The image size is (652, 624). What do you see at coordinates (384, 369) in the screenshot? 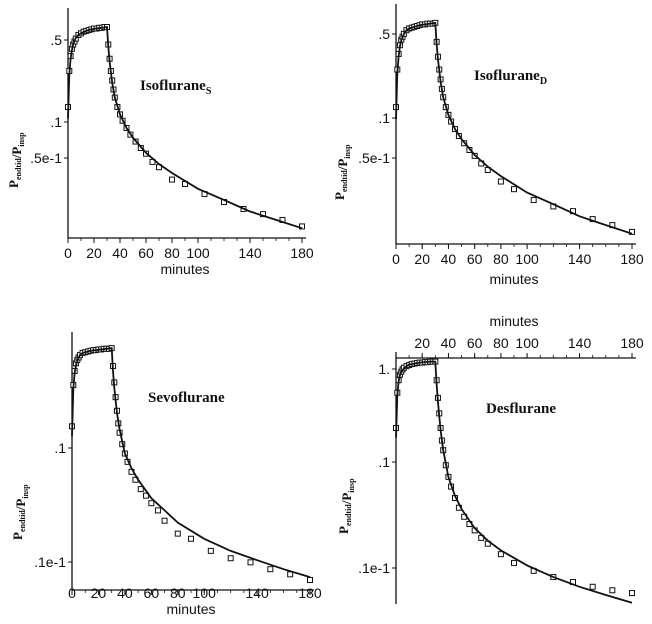
I see `y-tick-label: 1.` at bounding box center [384, 369].